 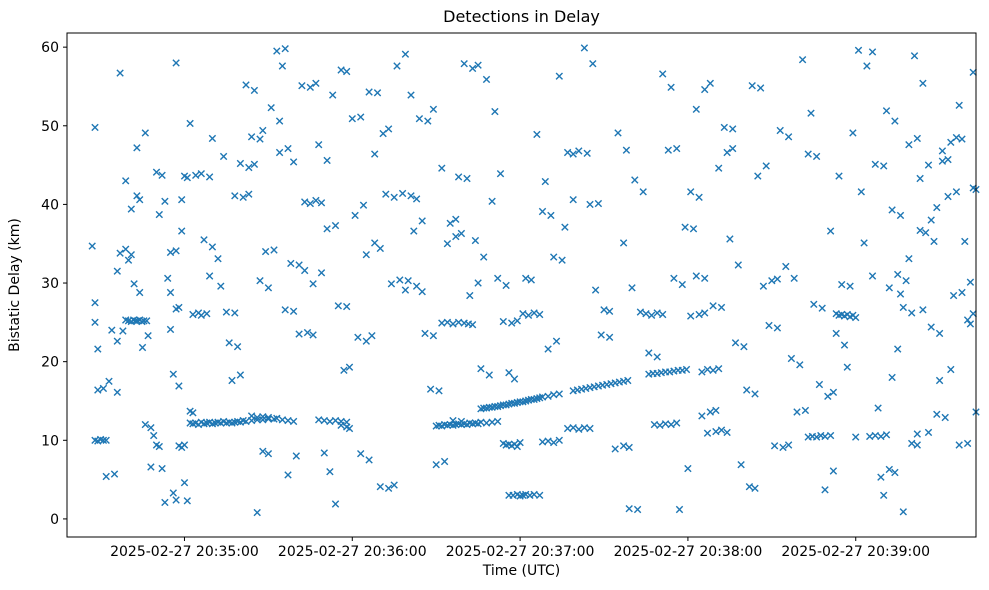 I want to click on y-axis-label: Bistatic Delay (km), so click(x=15, y=285).